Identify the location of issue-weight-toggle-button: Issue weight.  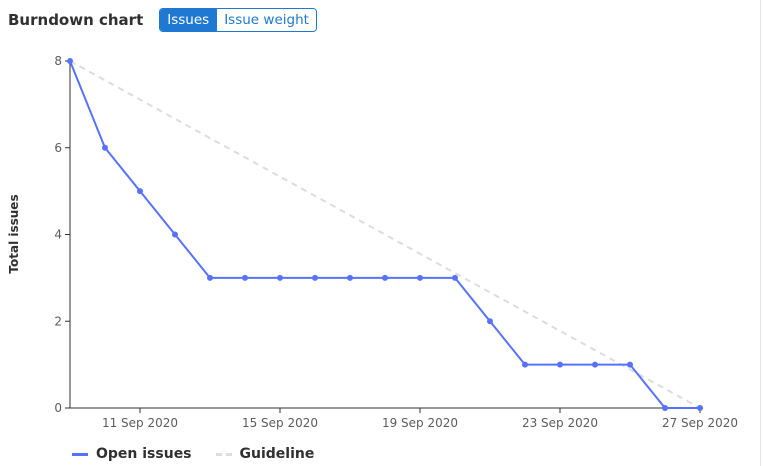
(266, 20).